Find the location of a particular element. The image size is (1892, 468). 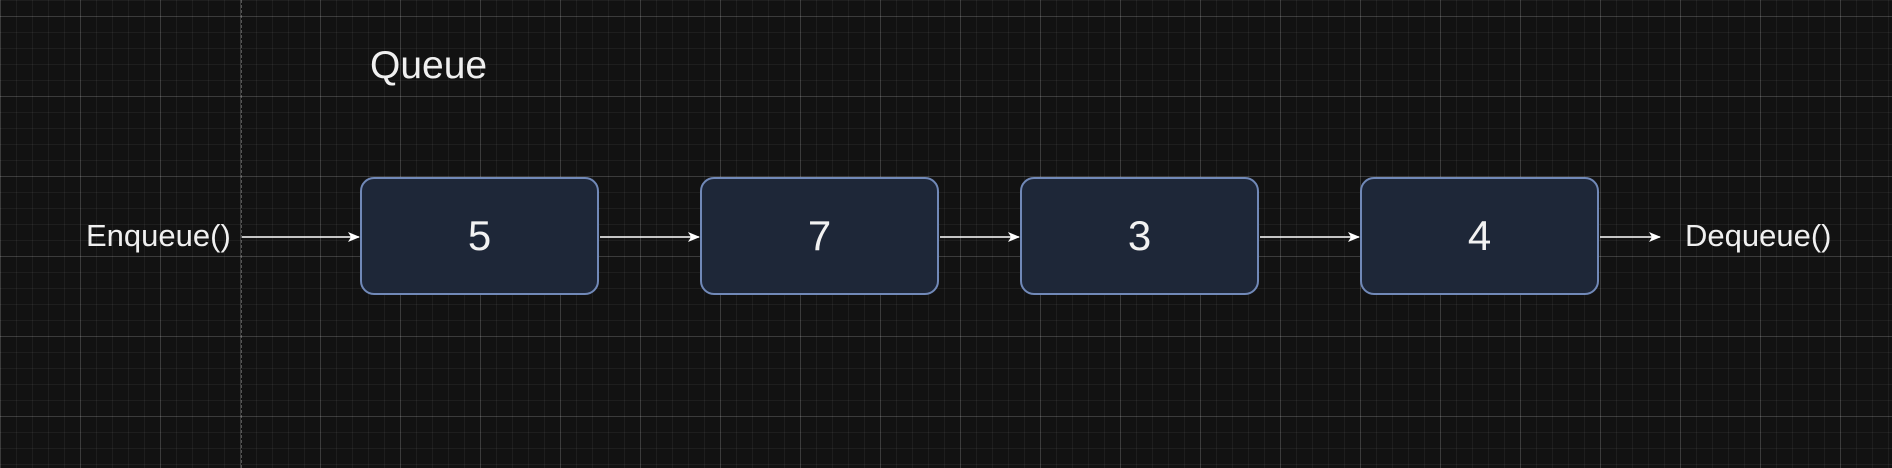

queue-node-3: 3 is located at coordinates (1139, 236).